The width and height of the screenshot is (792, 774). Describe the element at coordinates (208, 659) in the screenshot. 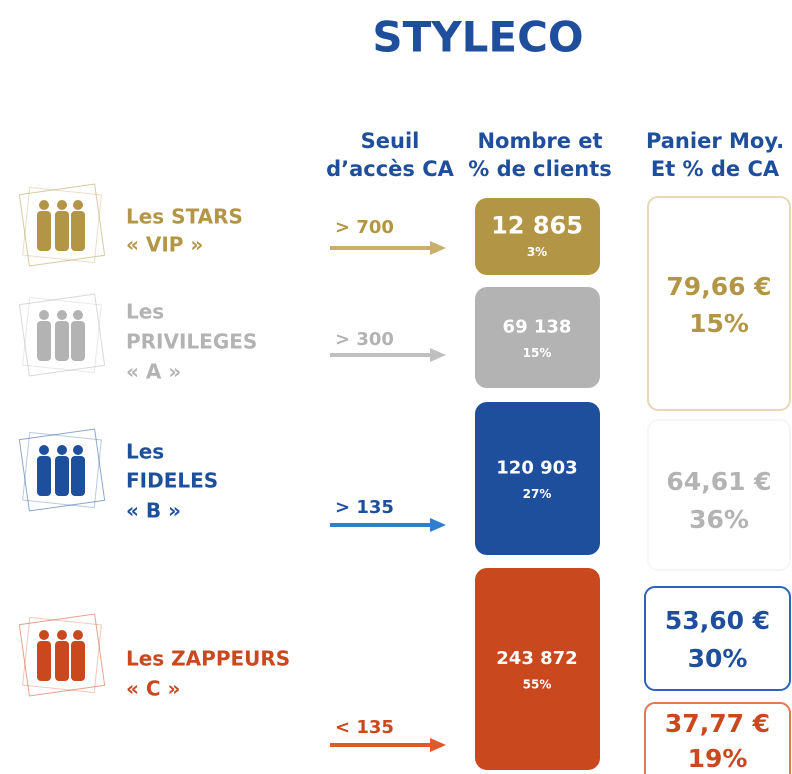

I see `segment-label: Les ZAPPEURS` at that location.